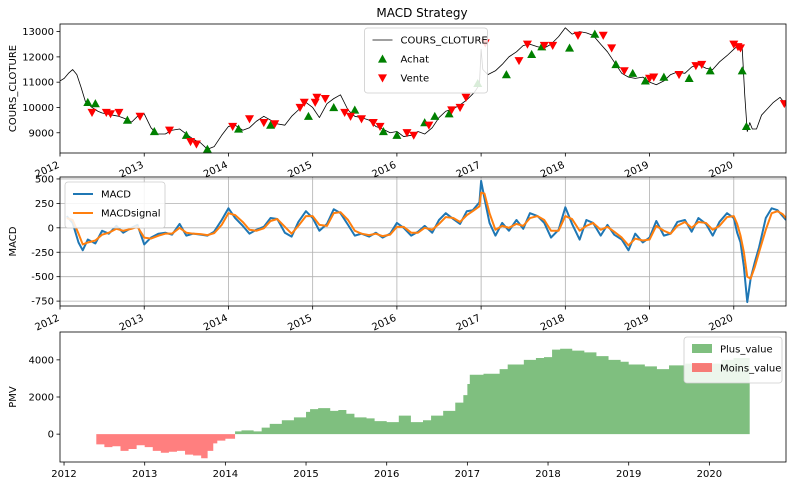 Image resolution: width=796 pixels, height=488 pixels. What do you see at coordinates (42, 253) in the screenshot?
I see `y-tick-label: -250` at bounding box center [42, 253].